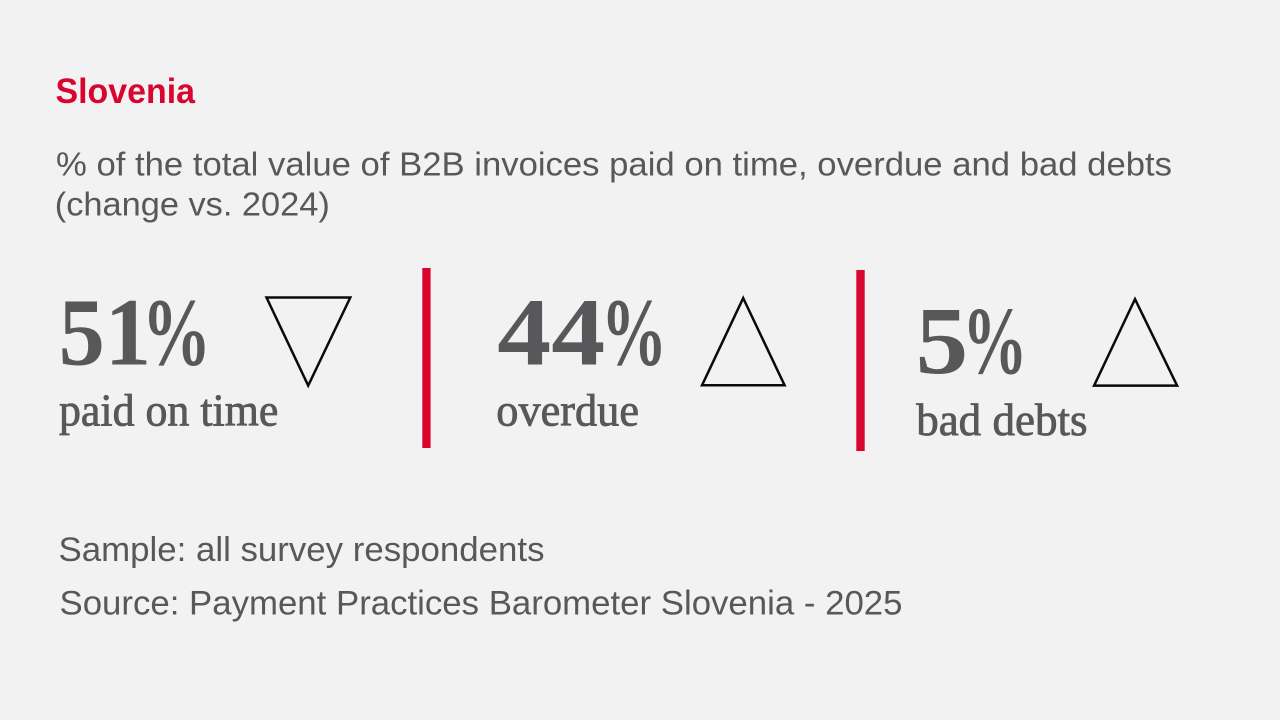  Describe the element at coordinates (1001, 419) in the screenshot. I see `svg-text: bad debts` at that location.